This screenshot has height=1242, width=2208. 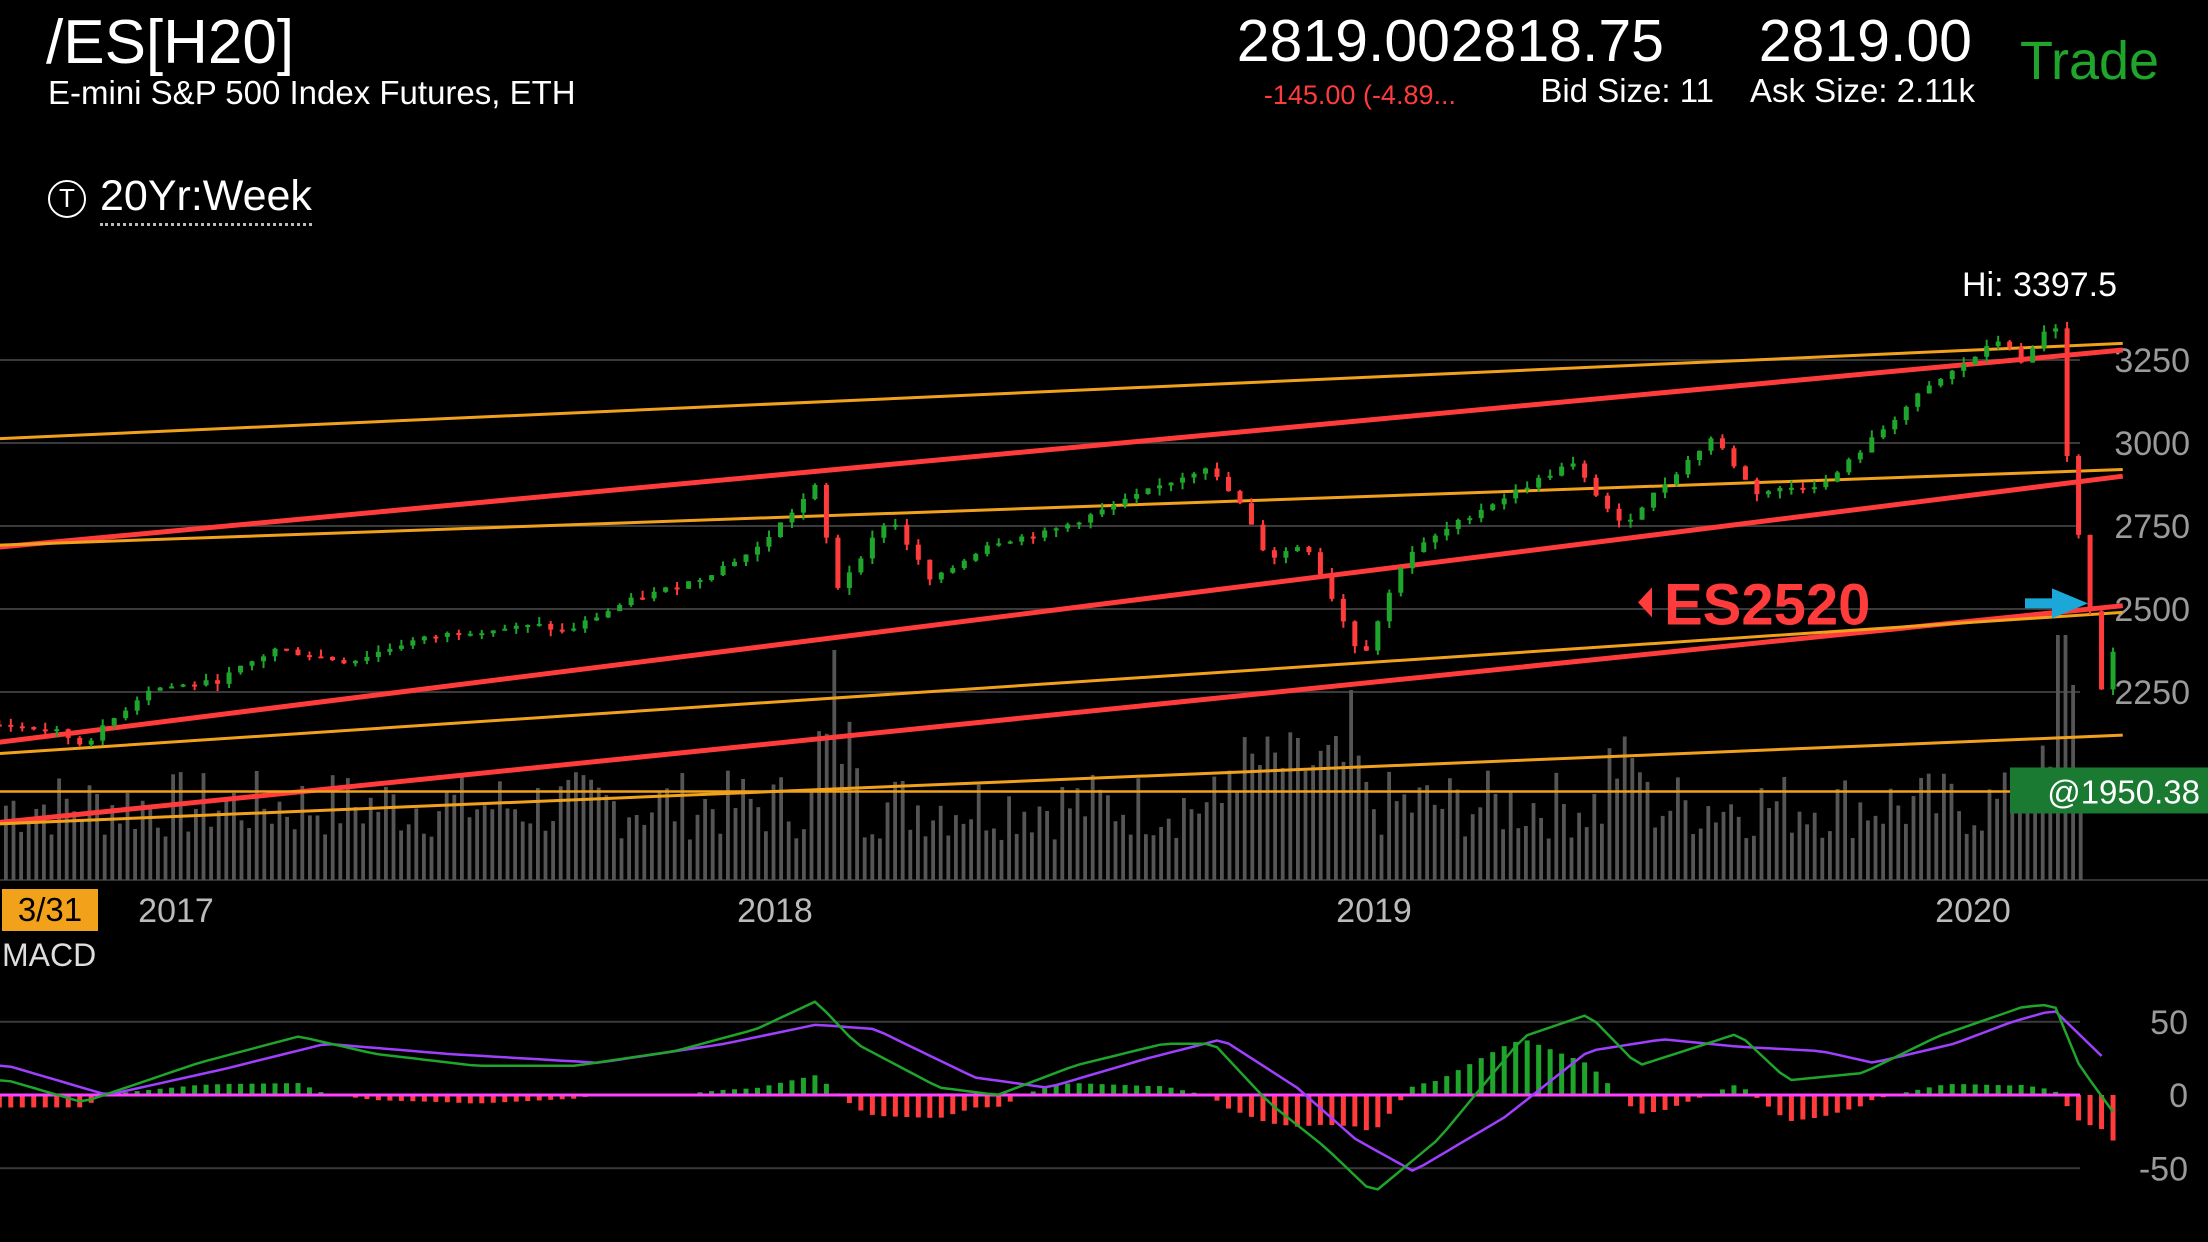 What do you see at coordinates (2090, 61) in the screenshot?
I see `trade-button: Trade` at bounding box center [2090, 61].